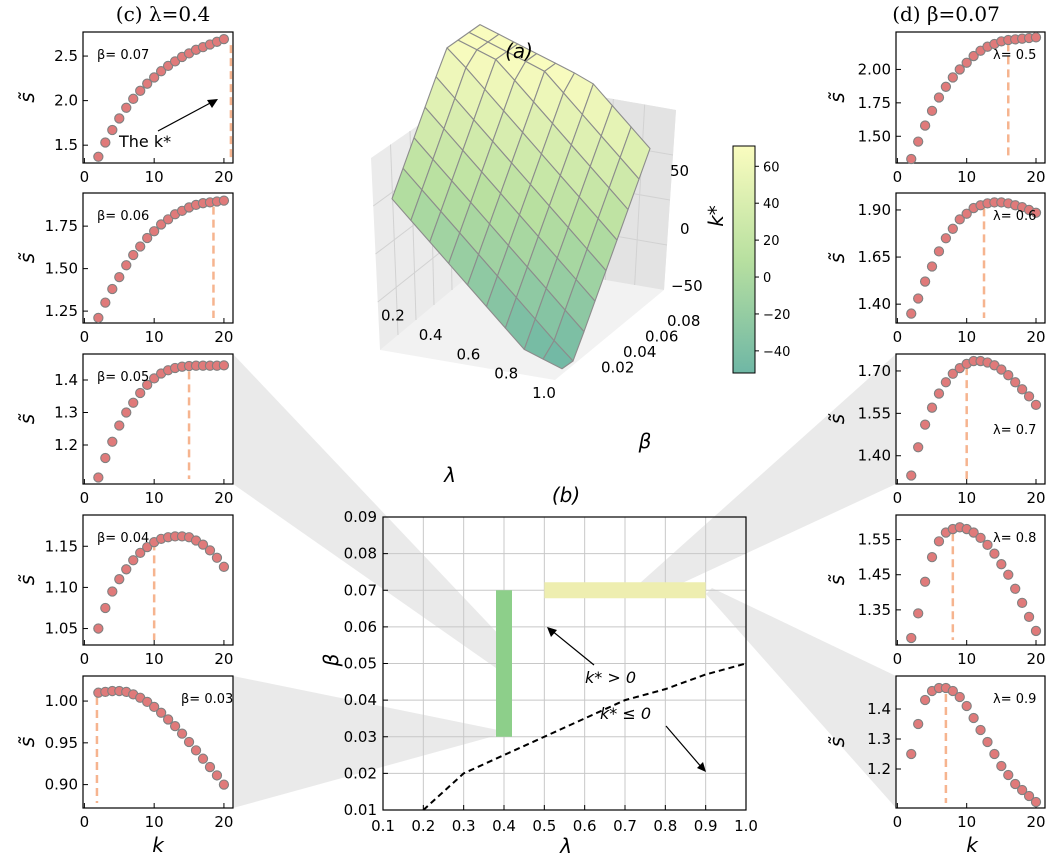  Describe the element at coordinates (645, 441) in the screenshot. I see `panel-a-y-label: β` at that location.